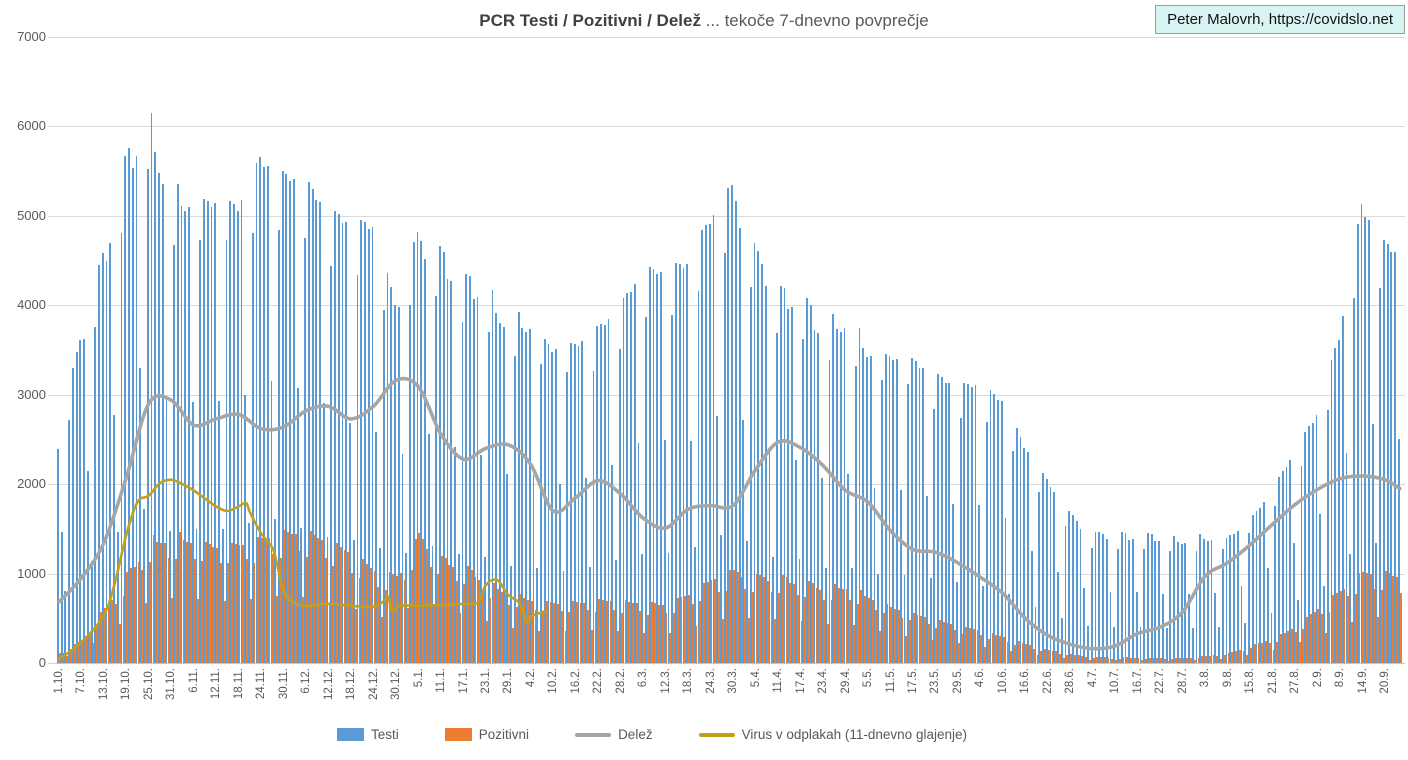 The width and height of the screenshot is (1408, 760). I want to click on credit-box: Peter Malovrh, https://covidslo.net, so click(1280, 19).